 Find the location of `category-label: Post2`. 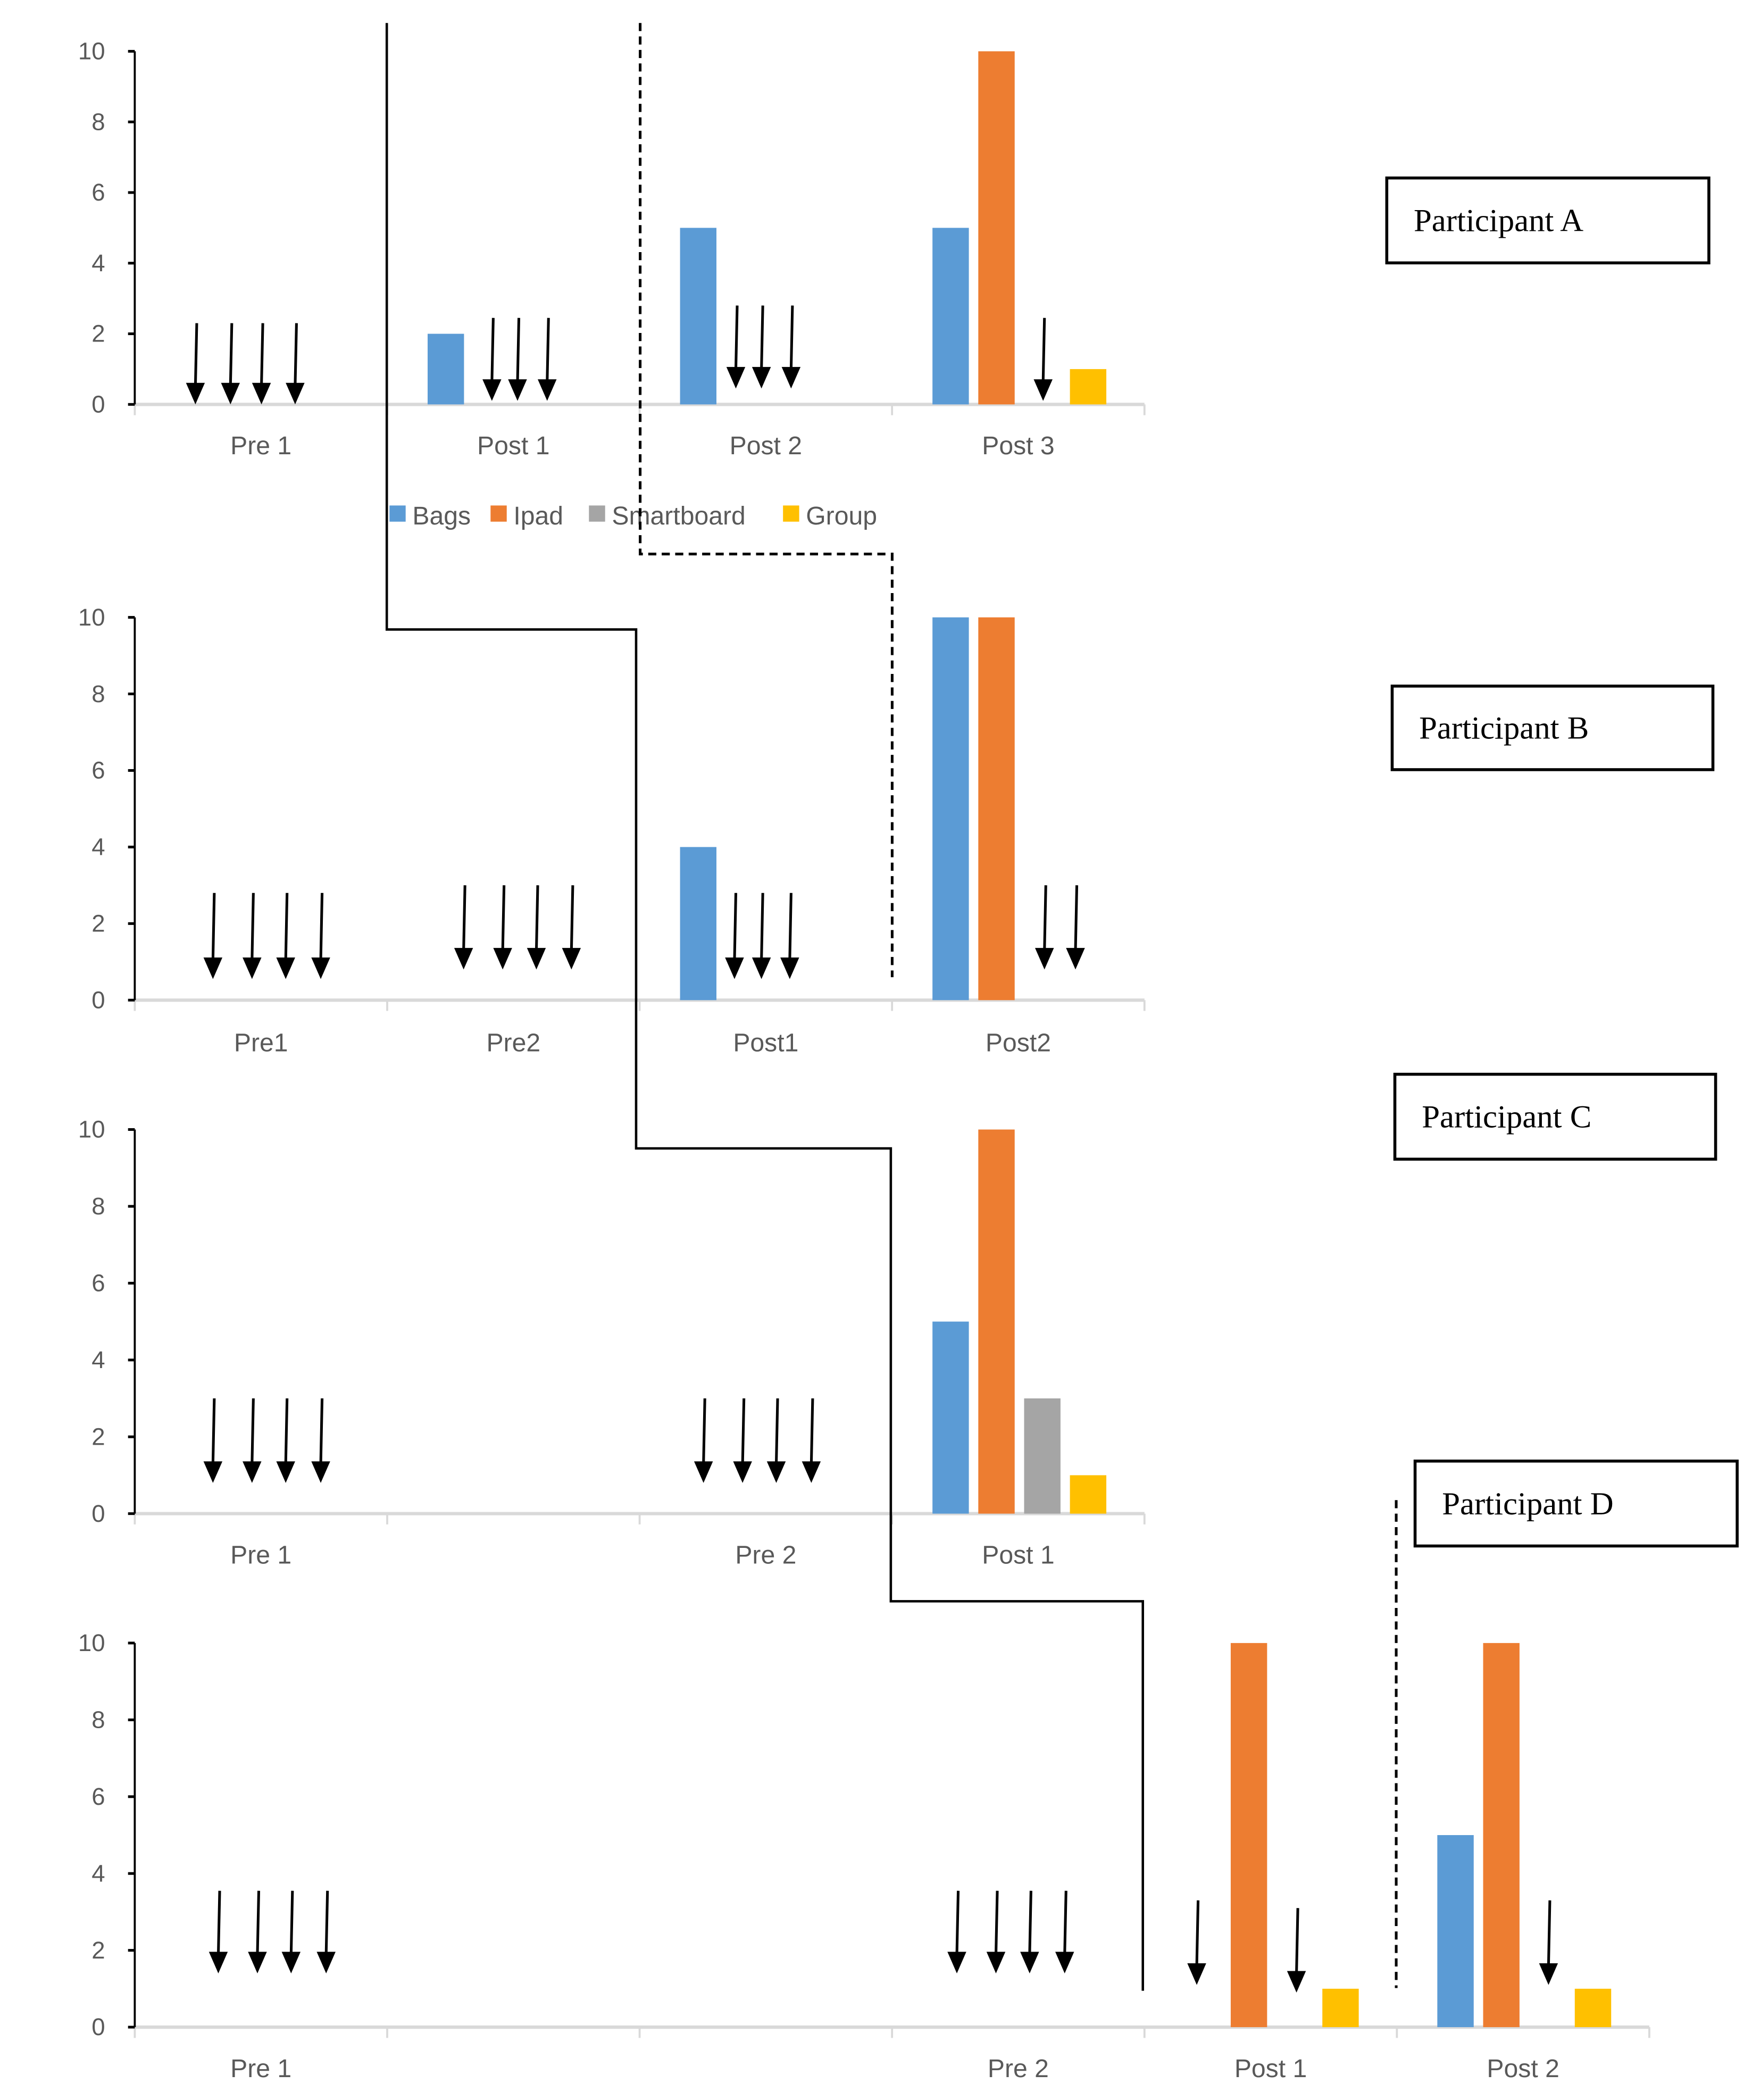

category-label: Post2 is located at coordinates (1018, 1043).